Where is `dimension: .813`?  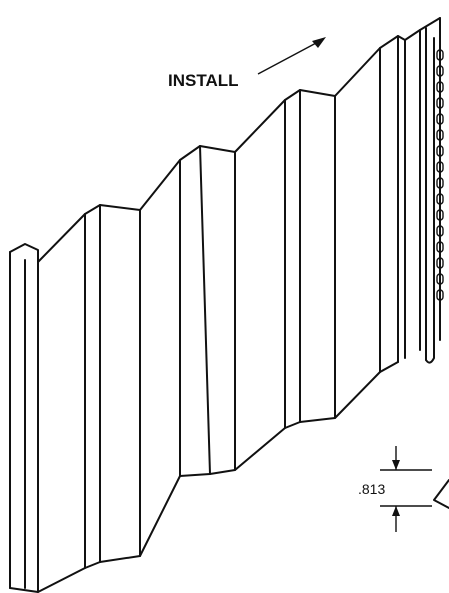
dimension: .813 is located at coordinates (403, 489).